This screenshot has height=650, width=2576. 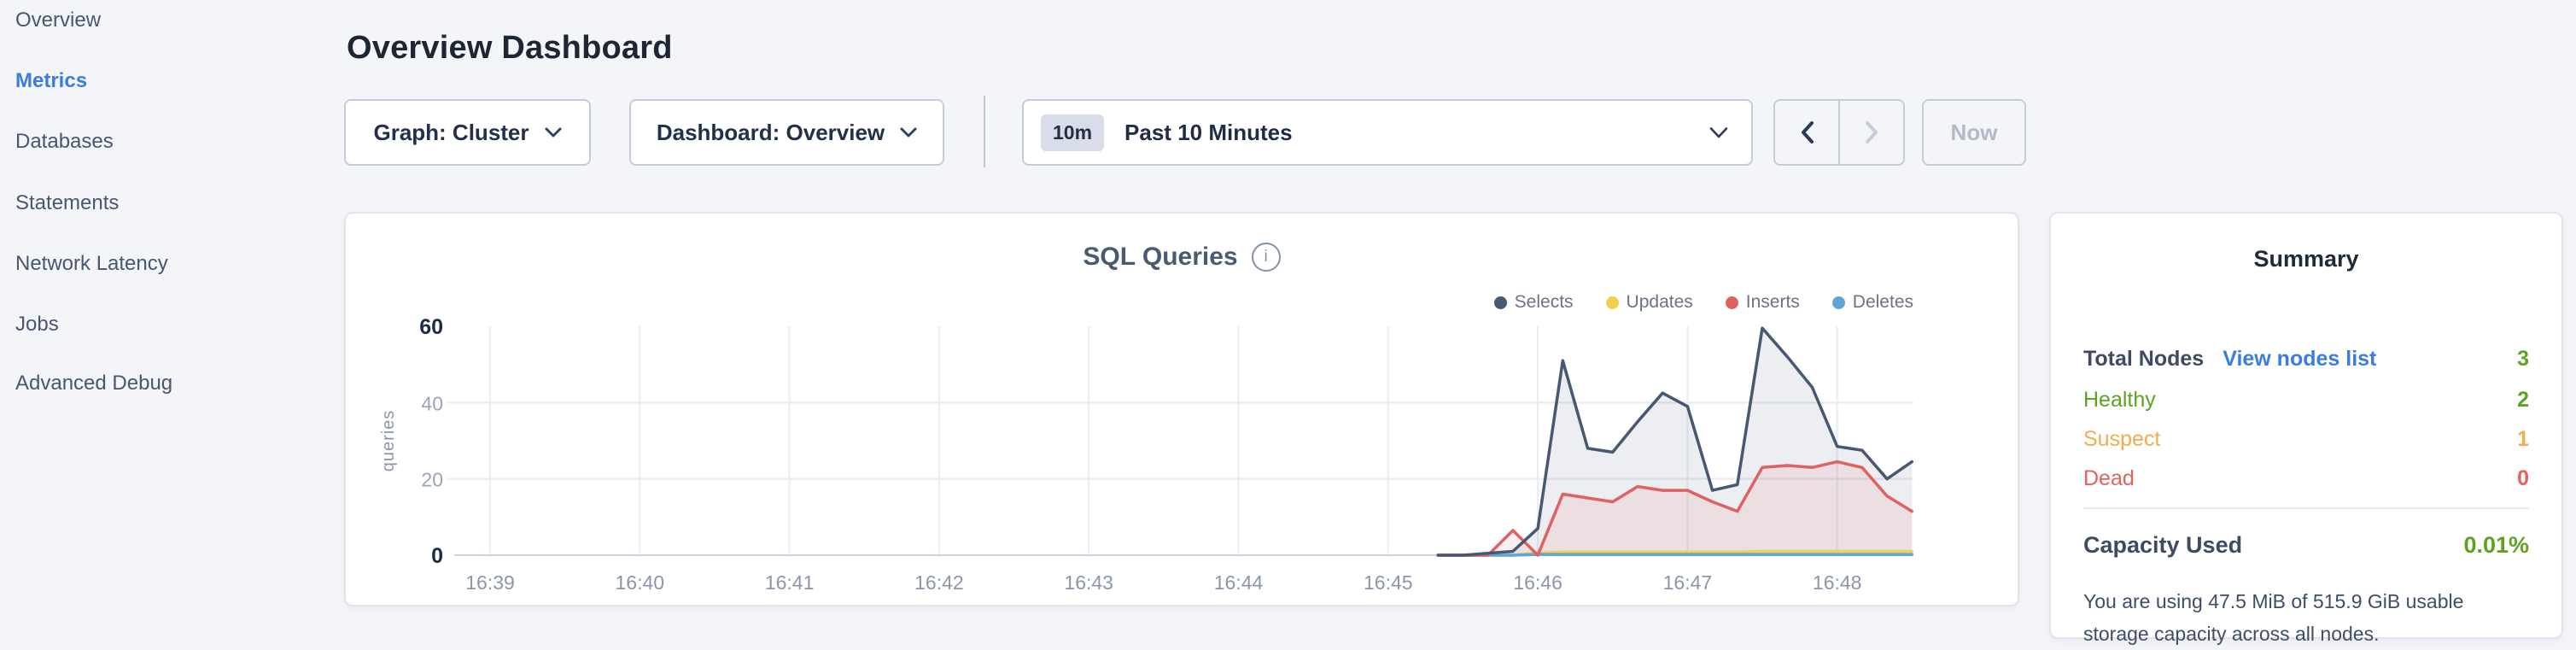 I want to click on svg-text: 16:40, so click(x=640, y=582).